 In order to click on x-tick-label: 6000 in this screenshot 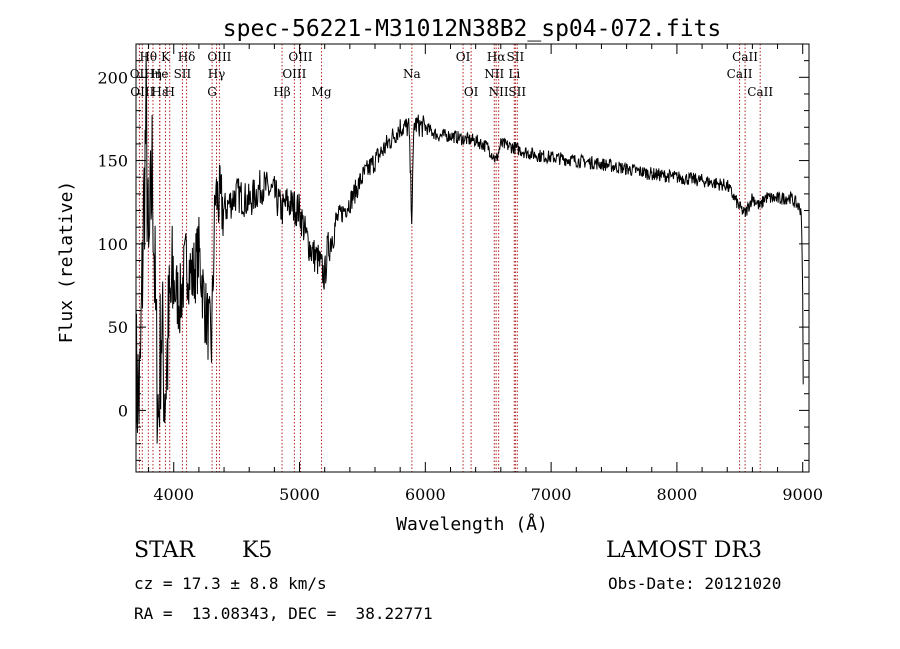, I will do `click(425, 494)`.